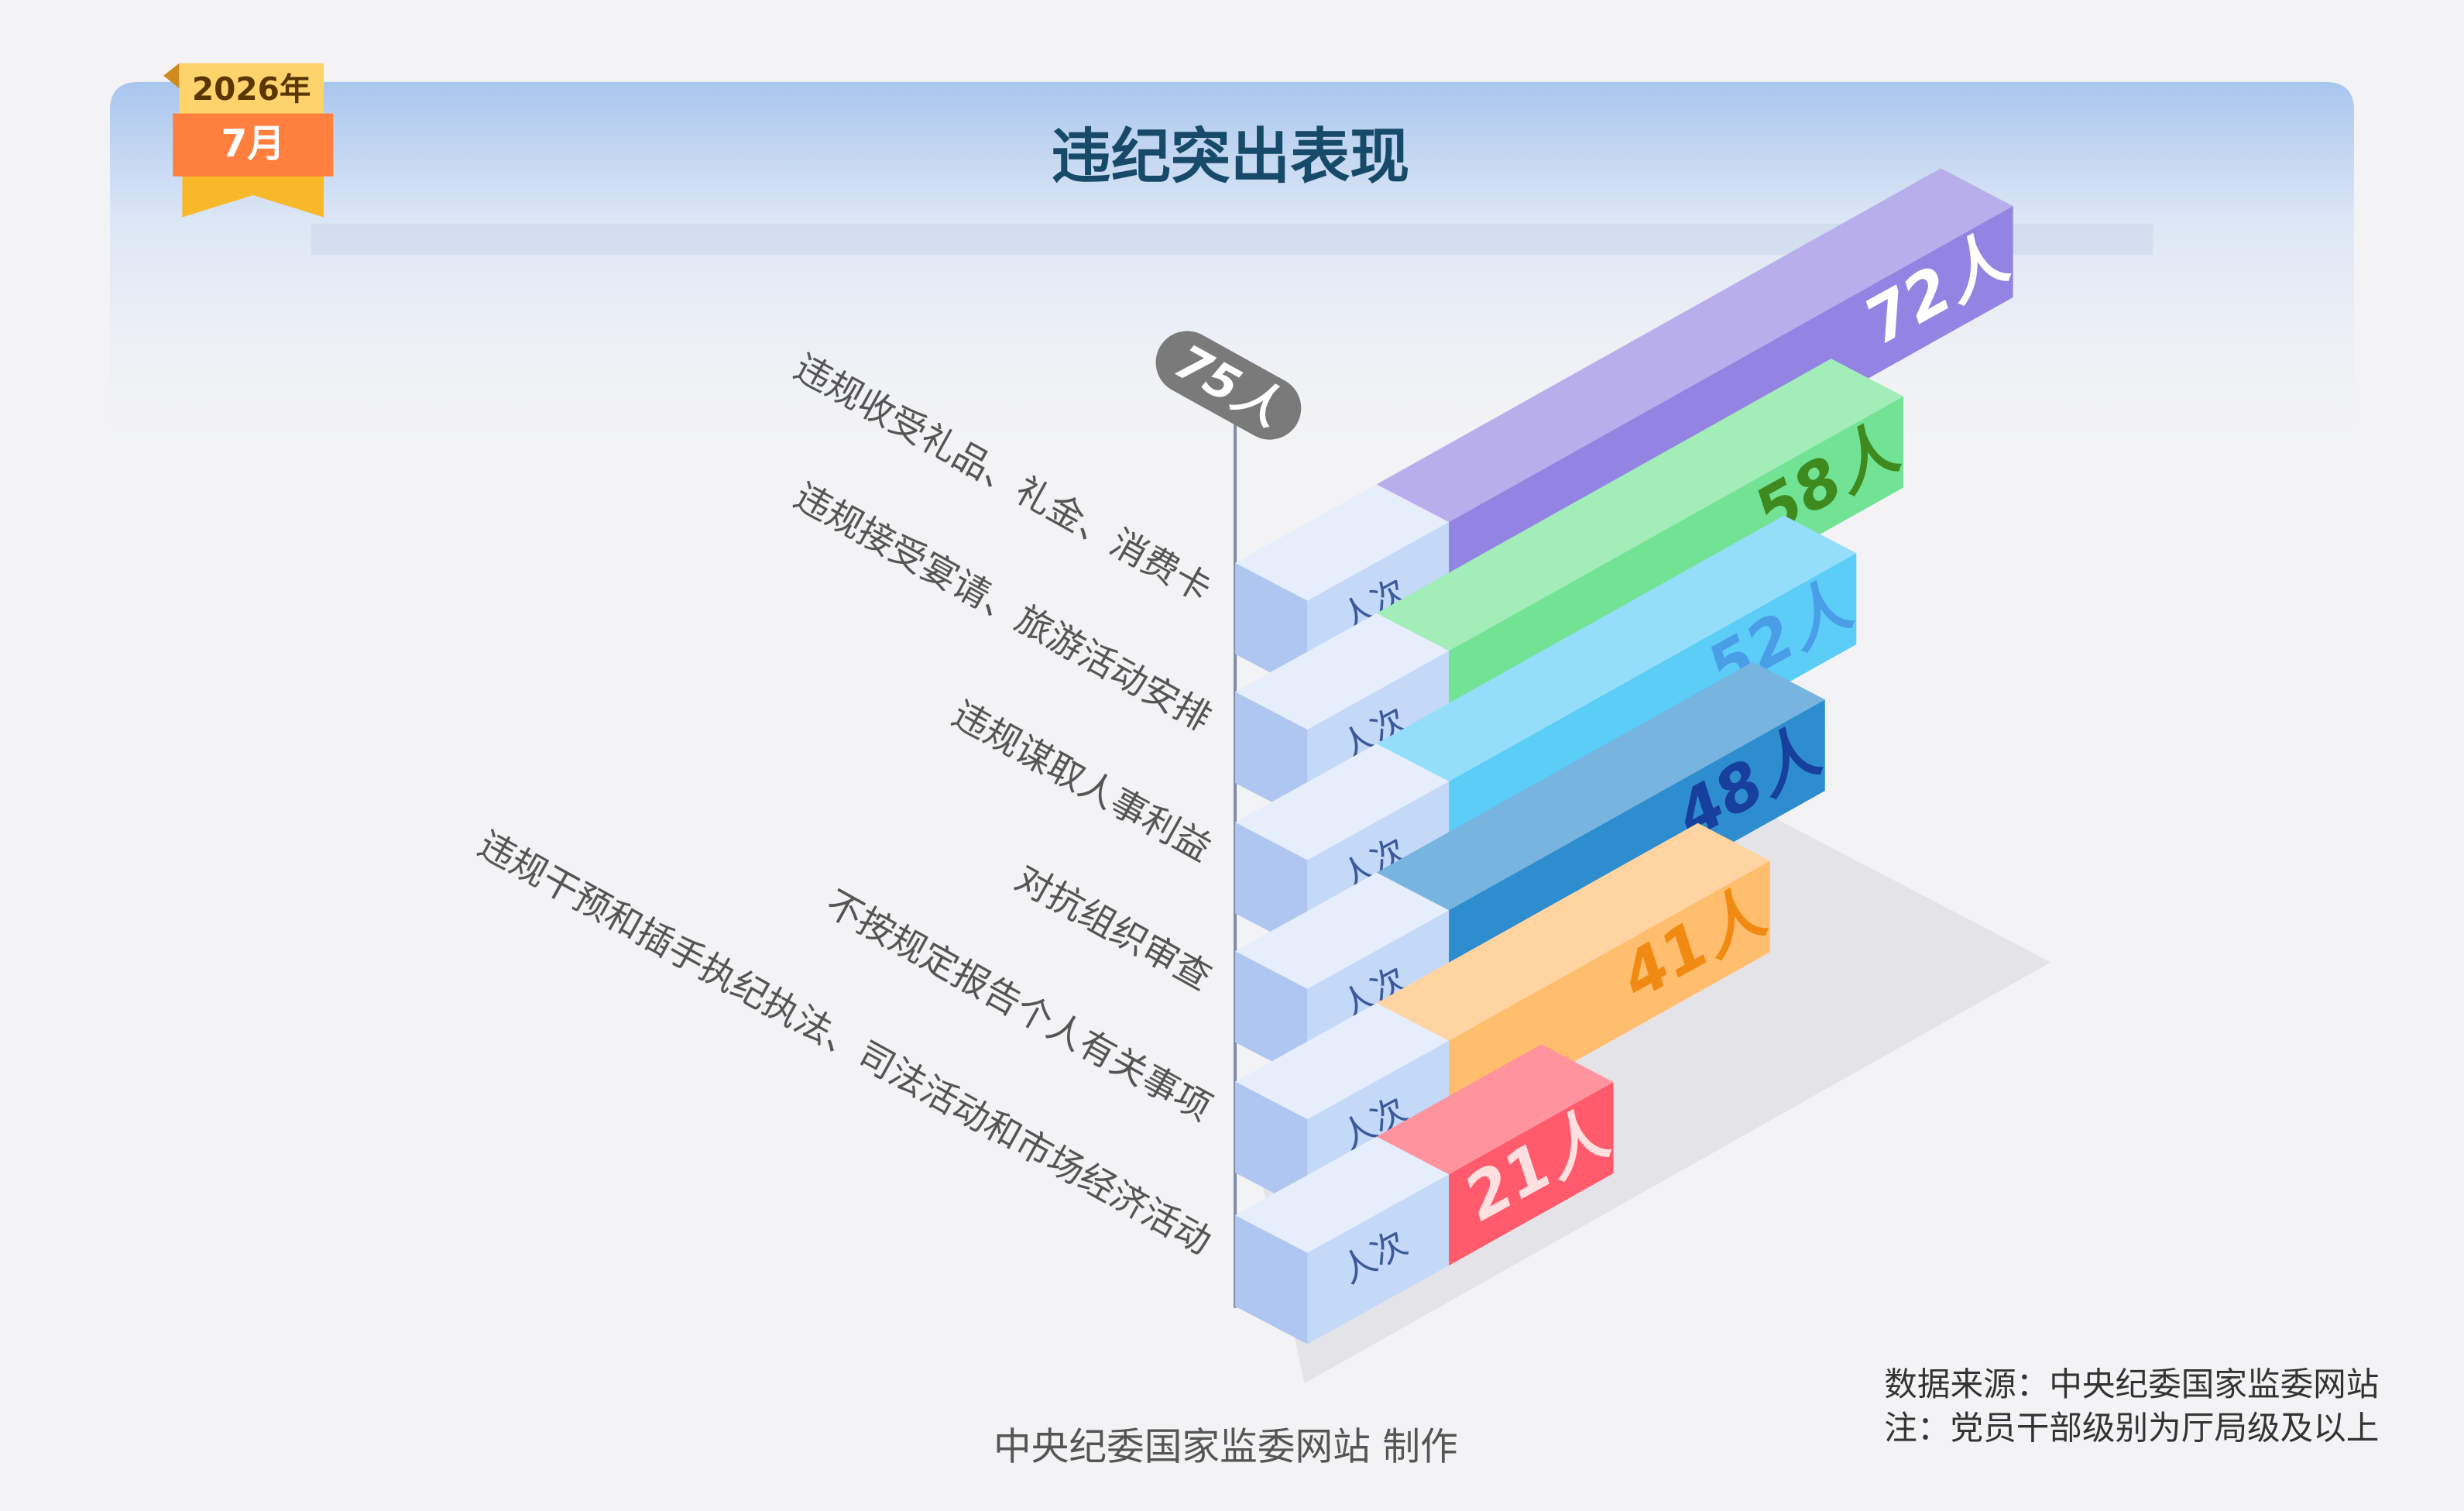  Describe the element at coordinates (253, 195) in the screenshot. I see `badge-ribbon` at that location.